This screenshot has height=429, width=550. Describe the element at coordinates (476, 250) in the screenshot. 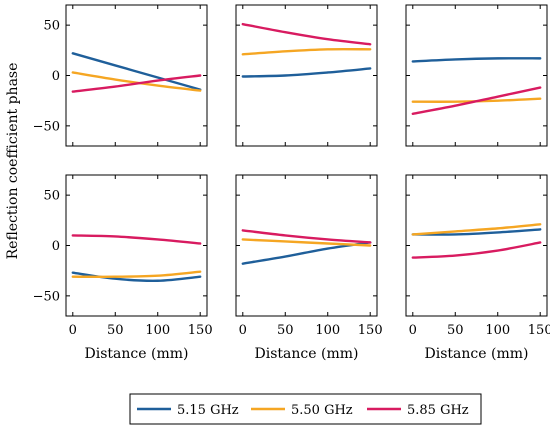

I see `panel-6-series-3-line` at that location.